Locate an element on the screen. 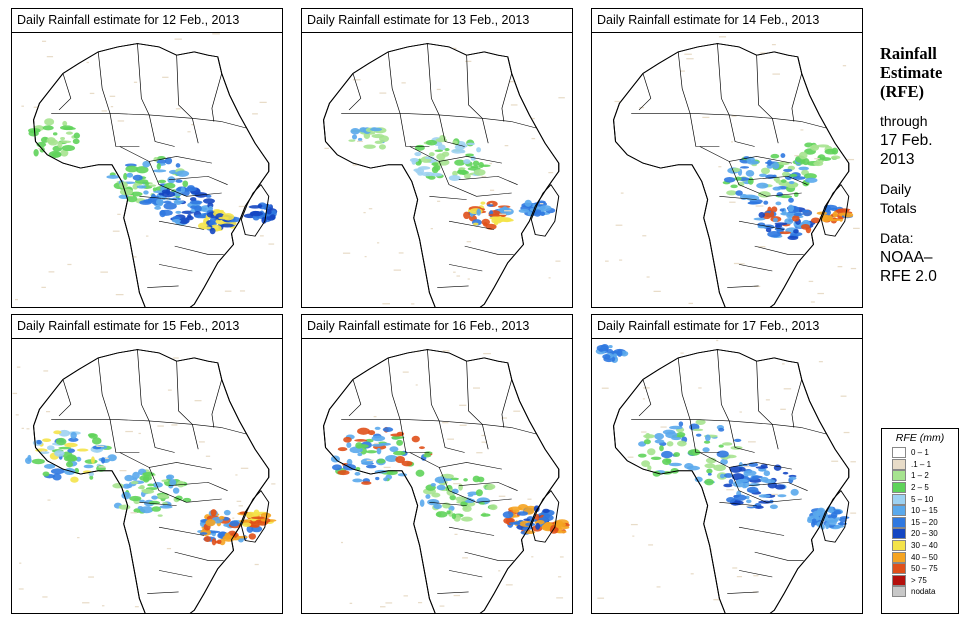 The width and height of the screenshot is (967, 626). totals-label: Totals is located at coordinates (898, 208).